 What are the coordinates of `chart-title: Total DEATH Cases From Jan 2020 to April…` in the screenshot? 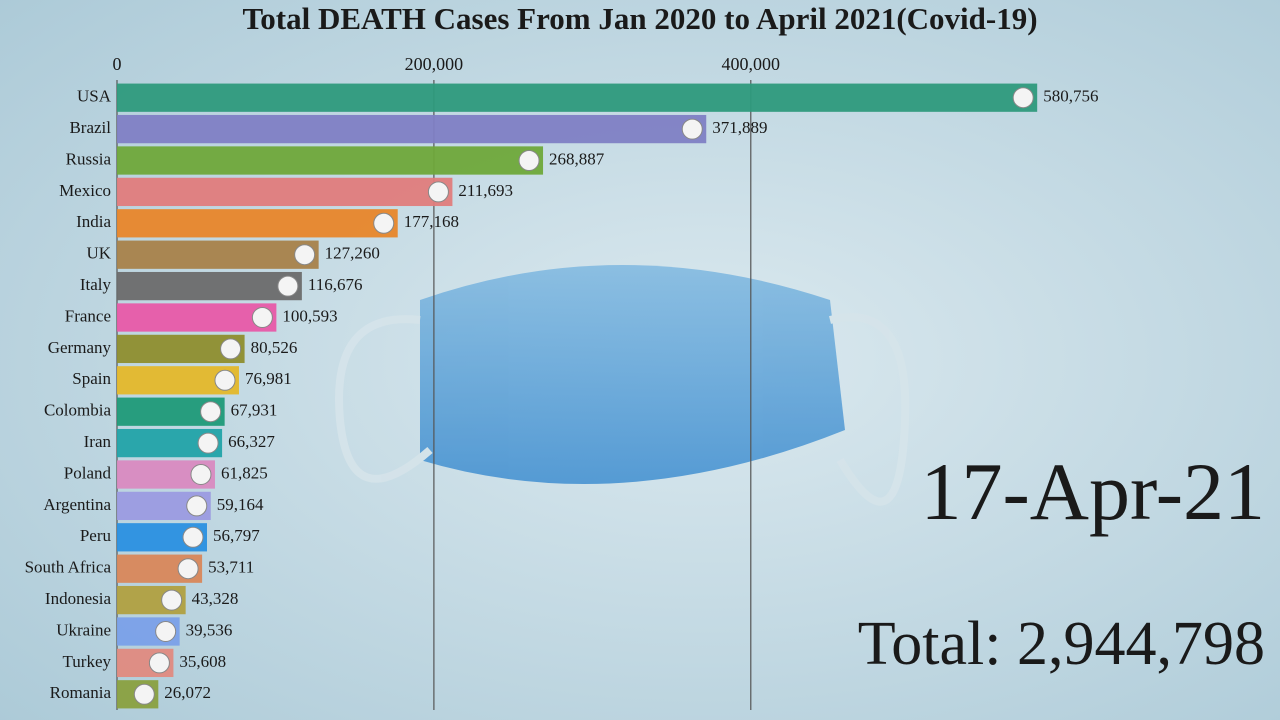 It's located at (639, 18).